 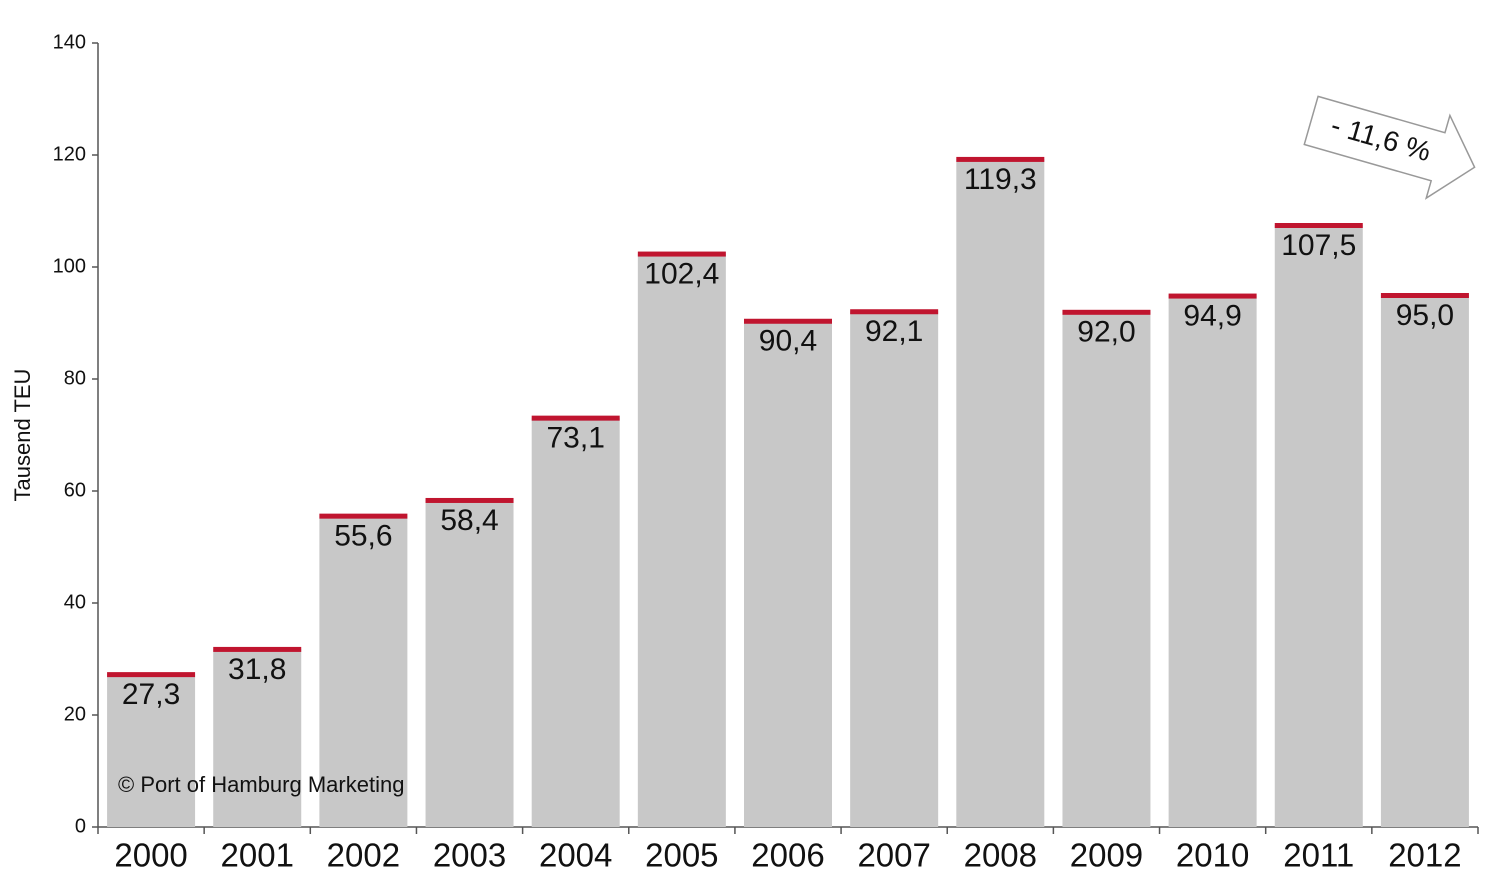 What do you see at coordinates (257, 669) in the screenshot?
I see `value-label: 31,8` at bounding box center [257, 669].